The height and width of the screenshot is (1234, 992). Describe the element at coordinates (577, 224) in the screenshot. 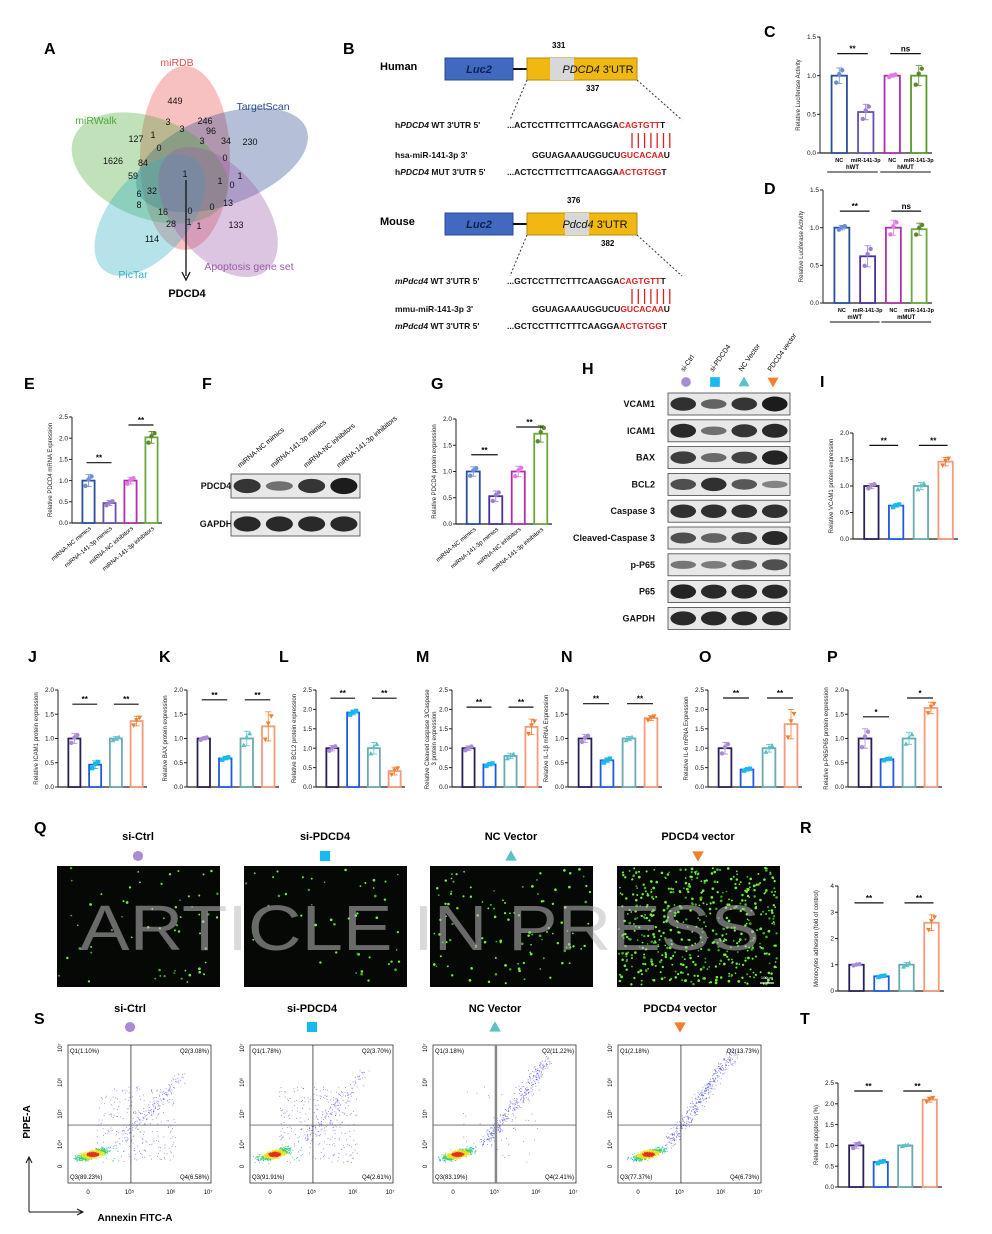

I see `binding-site-box` at that location.